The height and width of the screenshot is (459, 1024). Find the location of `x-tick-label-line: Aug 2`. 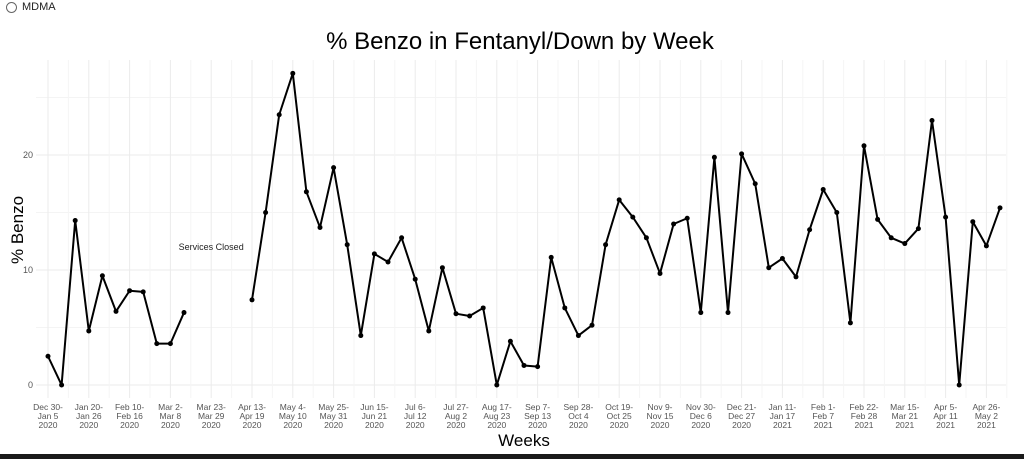

x-tick-label-line: Aug 2 is located at coordinates (456, 416).